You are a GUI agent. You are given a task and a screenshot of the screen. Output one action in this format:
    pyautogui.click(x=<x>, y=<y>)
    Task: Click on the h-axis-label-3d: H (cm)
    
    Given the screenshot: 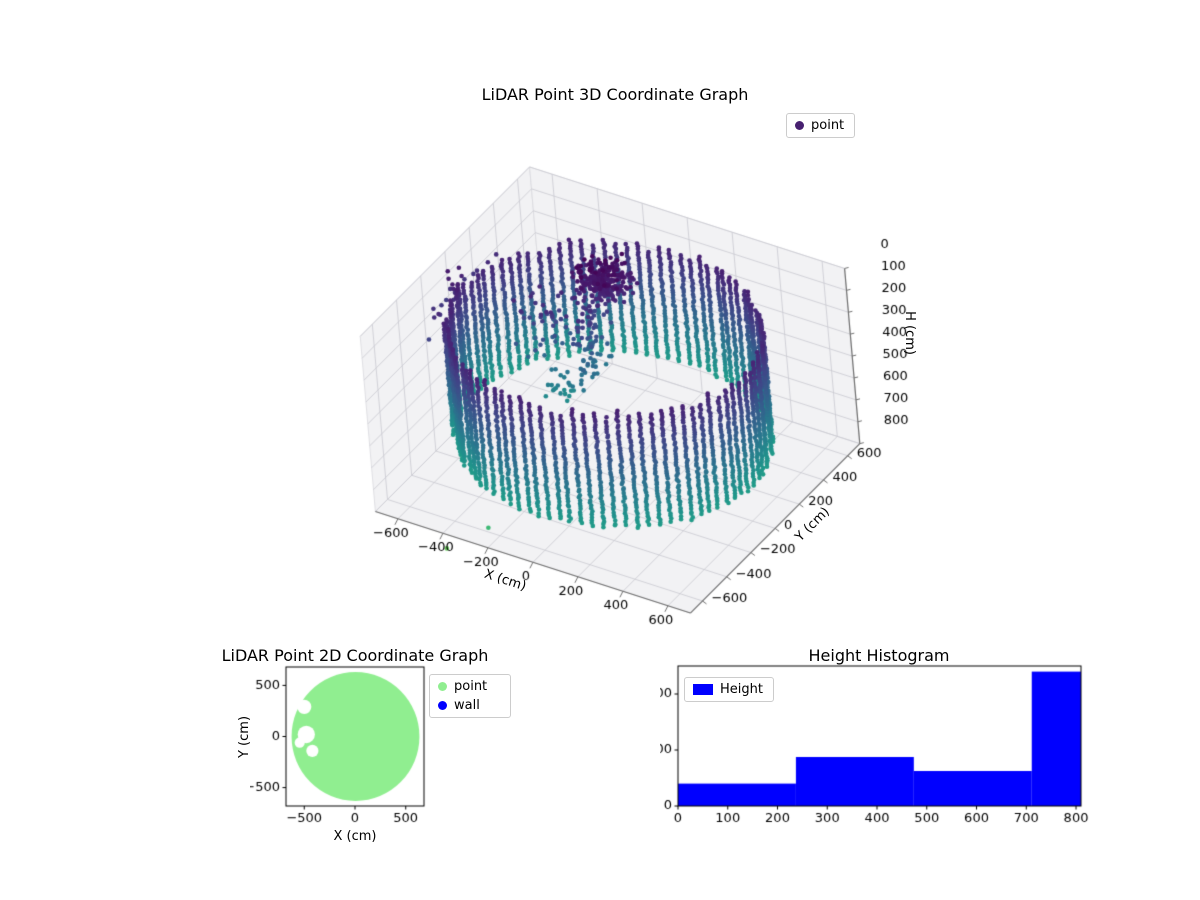 What is the action you would take?
    pyautogui.click(x=909, y=333)
    